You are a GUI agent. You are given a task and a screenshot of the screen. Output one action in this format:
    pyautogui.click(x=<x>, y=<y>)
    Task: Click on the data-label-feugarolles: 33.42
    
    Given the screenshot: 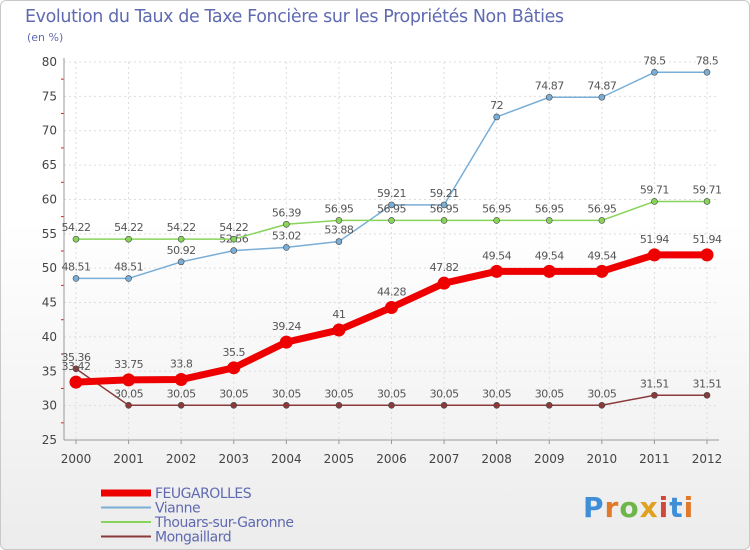 What is the action you would take?
    pyautogui.click(x=76, y=366)
    